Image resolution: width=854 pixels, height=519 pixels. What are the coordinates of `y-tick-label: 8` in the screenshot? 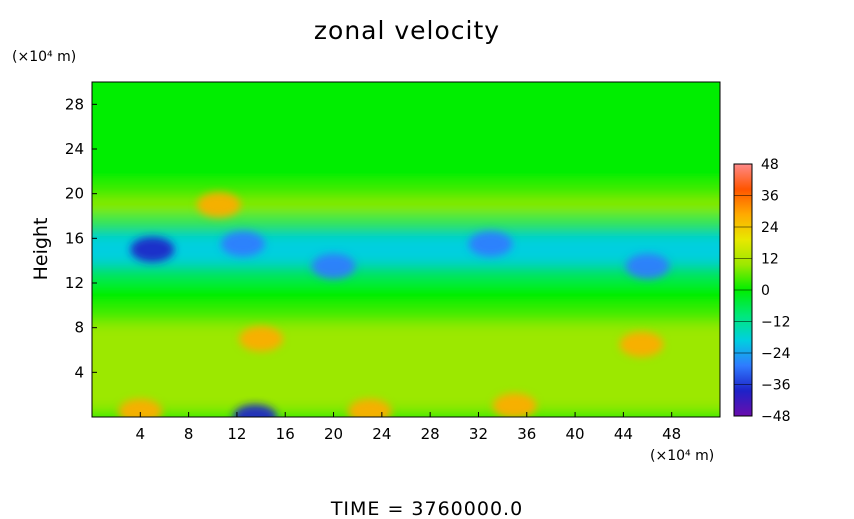 It's located at (79, 328).